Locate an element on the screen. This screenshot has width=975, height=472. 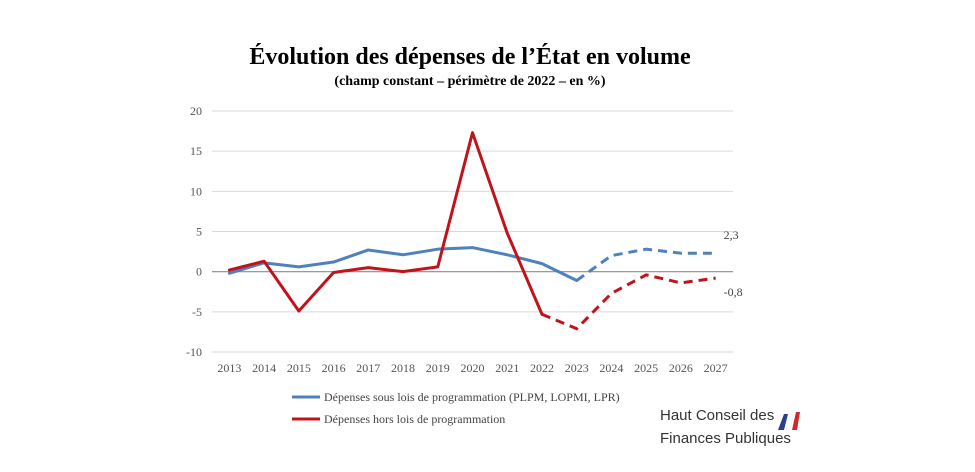
x-tick-label: 2026 is located at coordinates (681, 368).